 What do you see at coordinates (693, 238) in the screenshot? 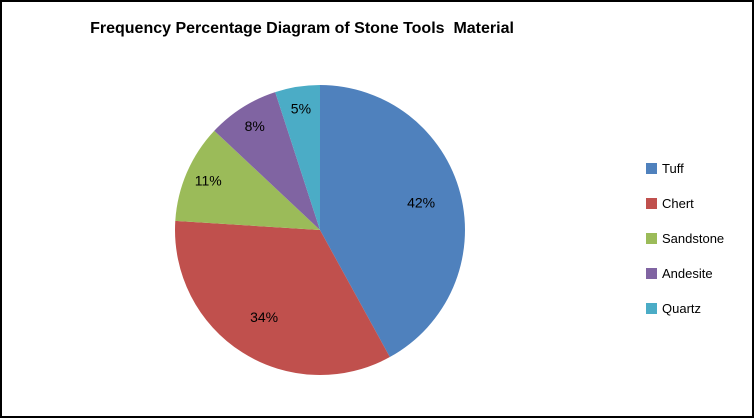
I see `legend-label: Sandstone` at bounding box center [693, 238].